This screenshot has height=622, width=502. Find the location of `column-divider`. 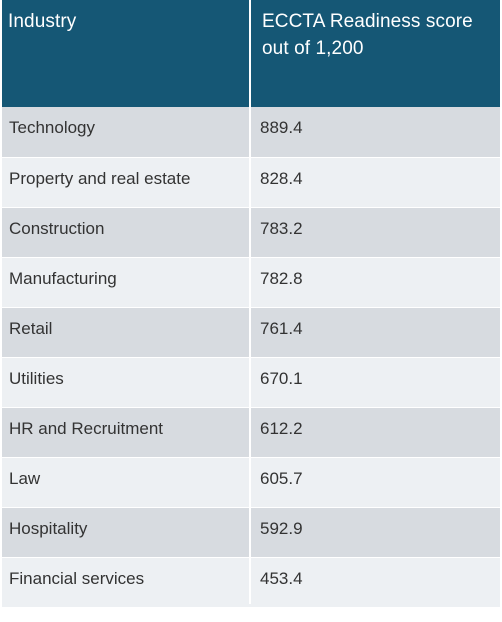

column-divider is located at coordinates (250, 302).